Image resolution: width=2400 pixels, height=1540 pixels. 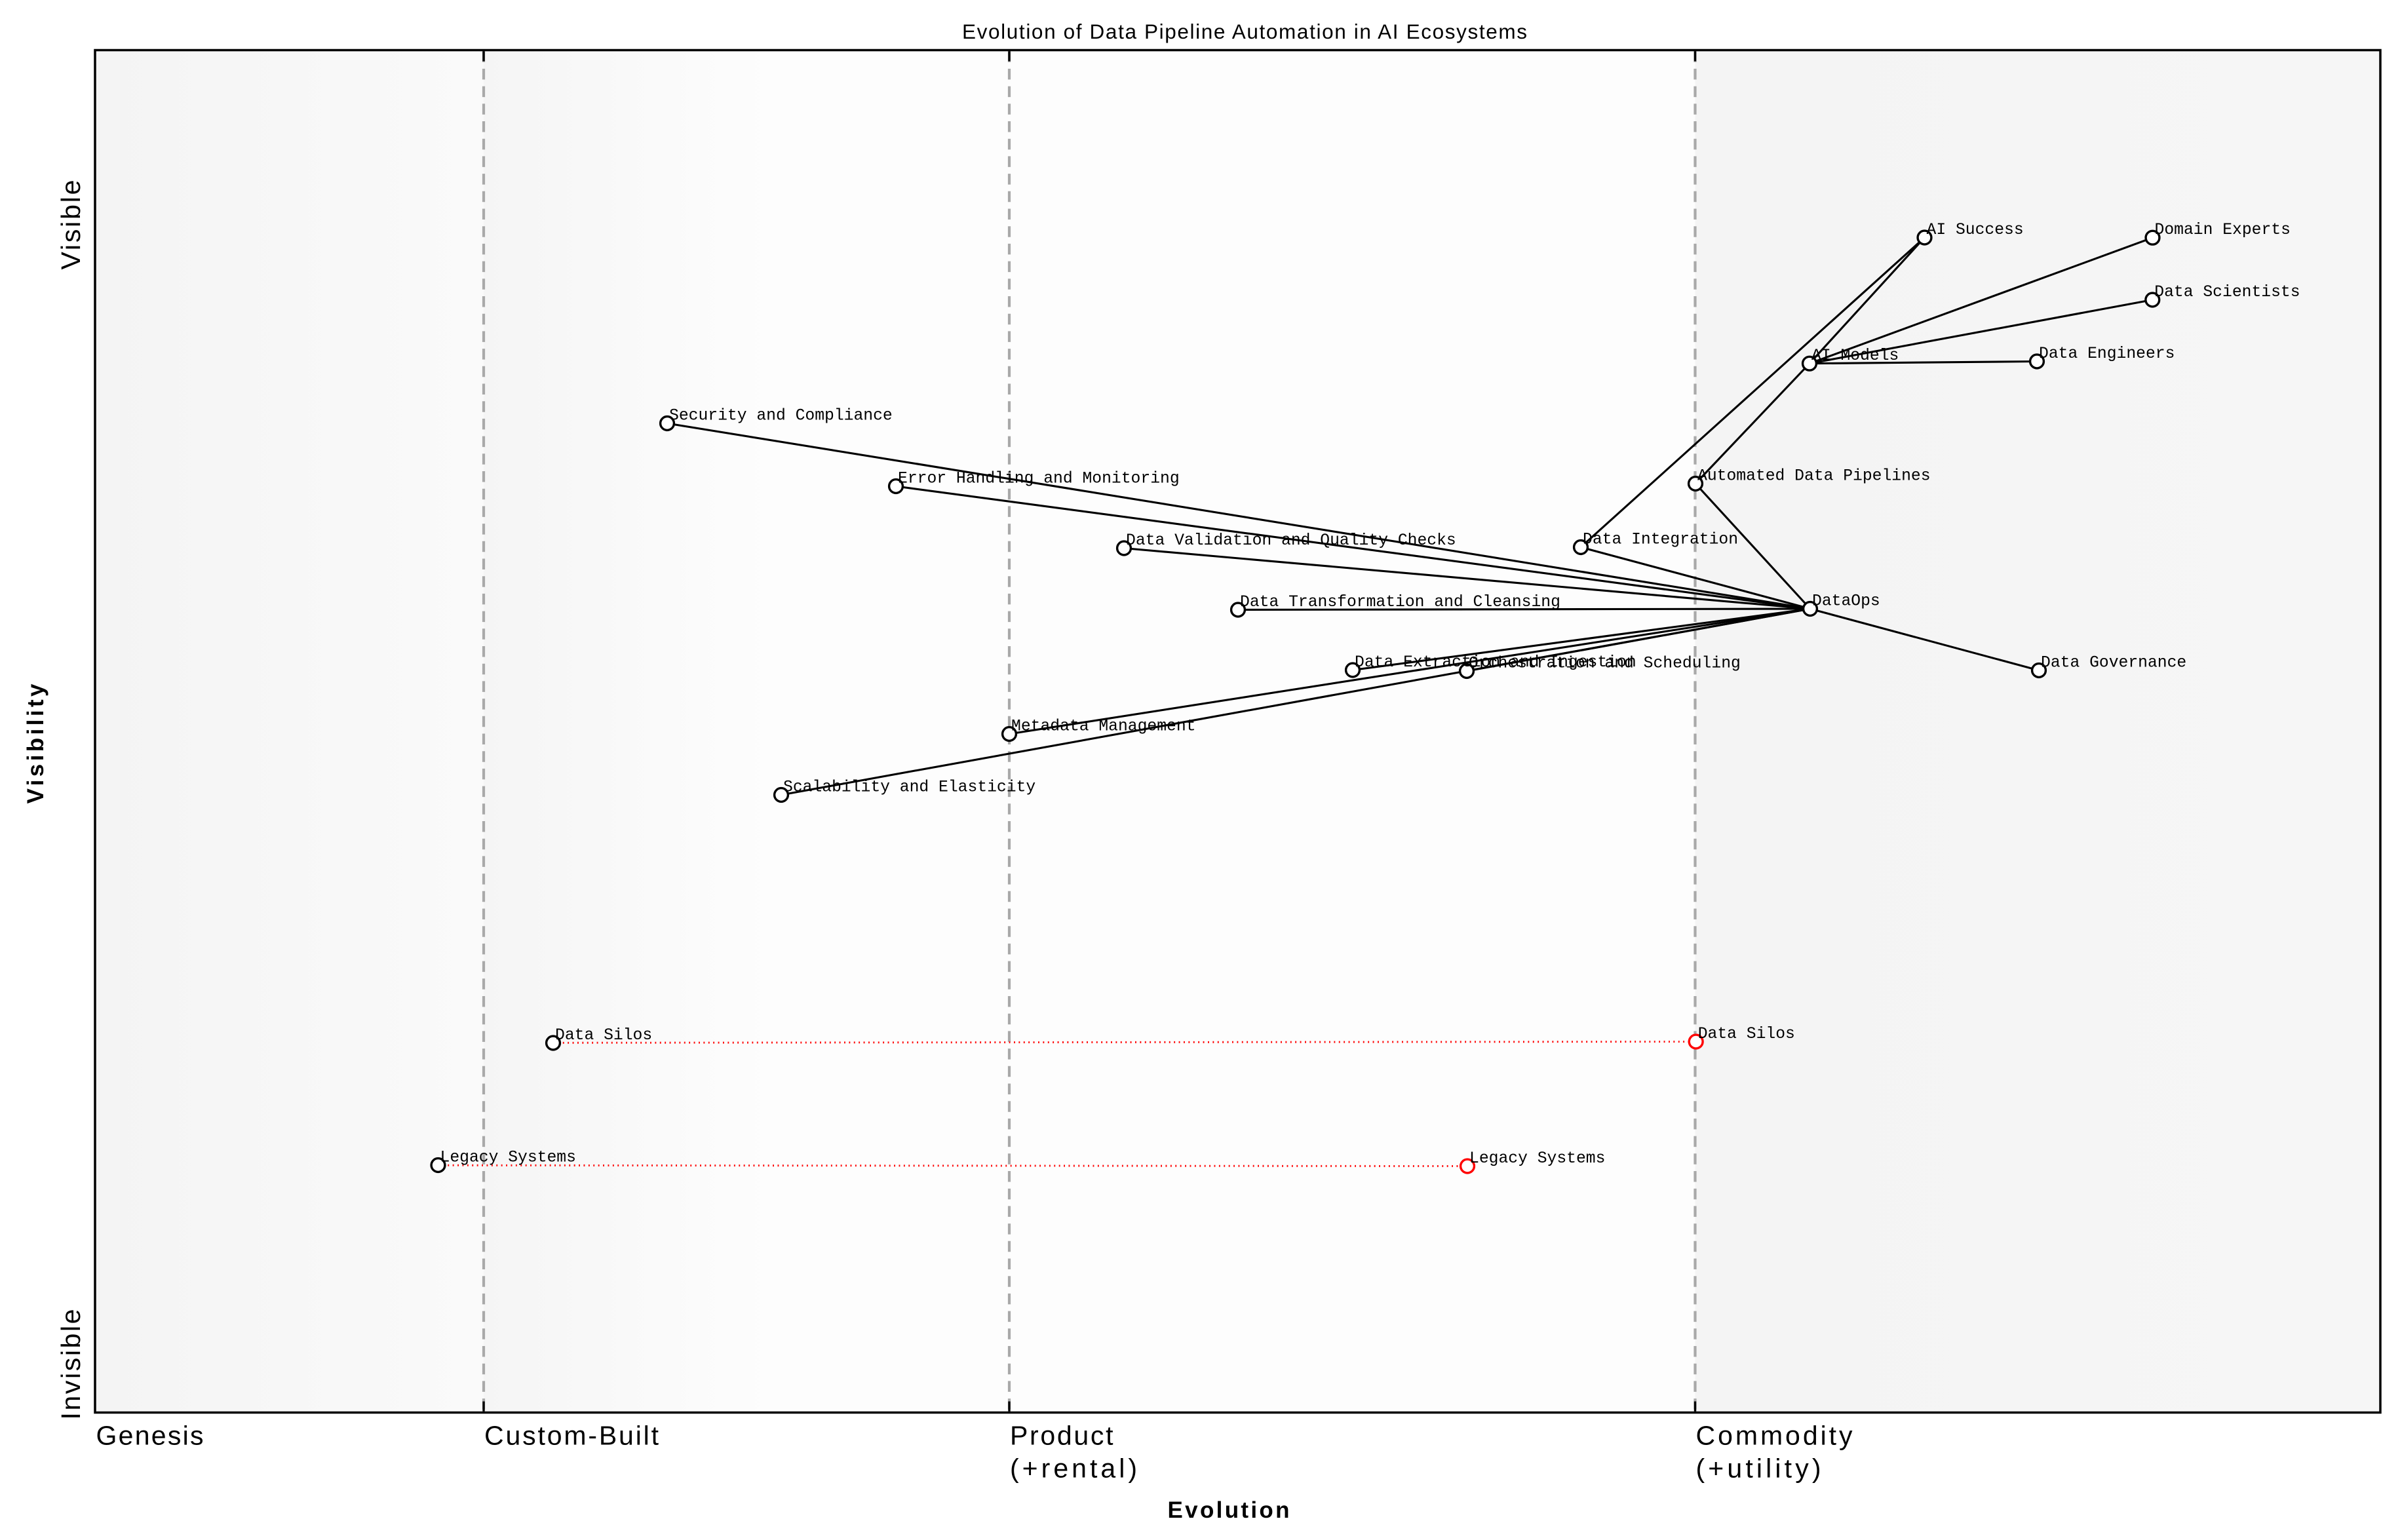 What do you see at coordinates (1605, 664) in the screenshot?
I see `svg-text: Orchestration and Scheduling` at bounding box center [1605, 664].